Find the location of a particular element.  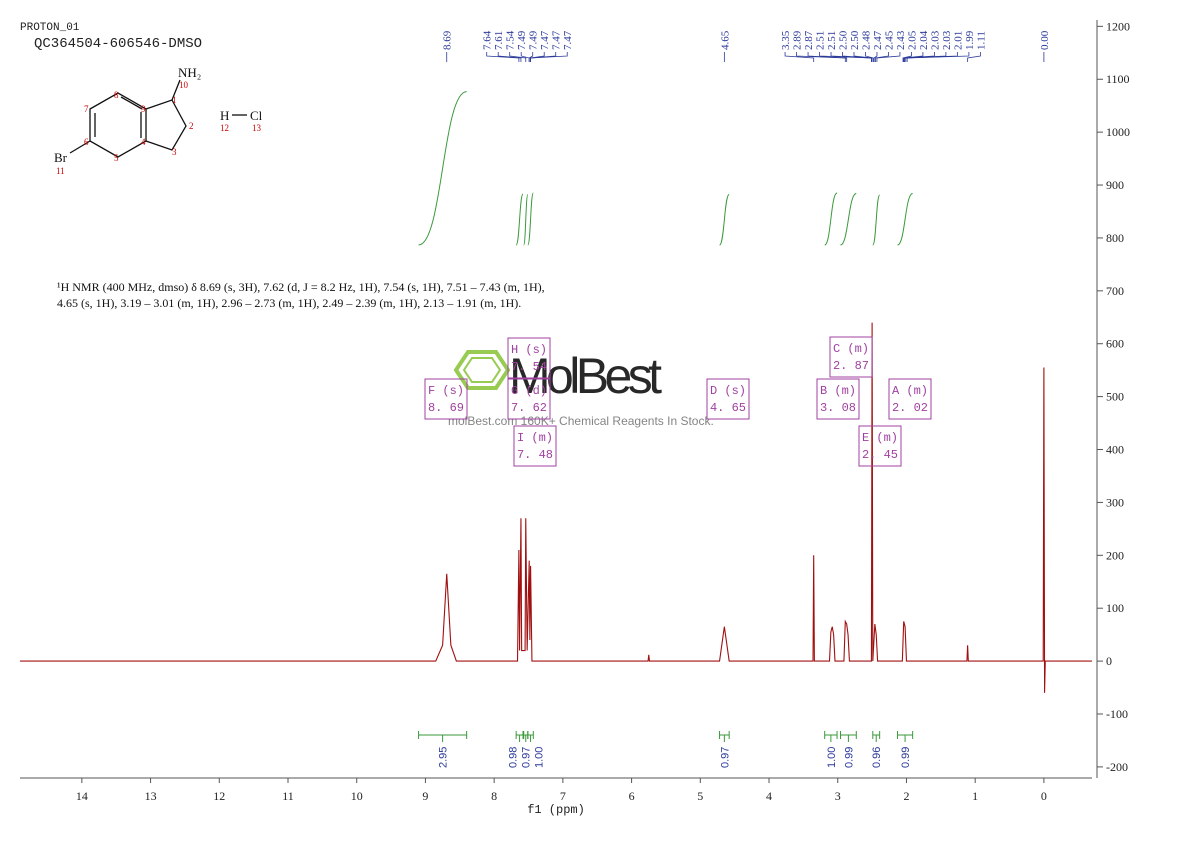

peak-label: 3.35 is located at coordinates (786, 40).